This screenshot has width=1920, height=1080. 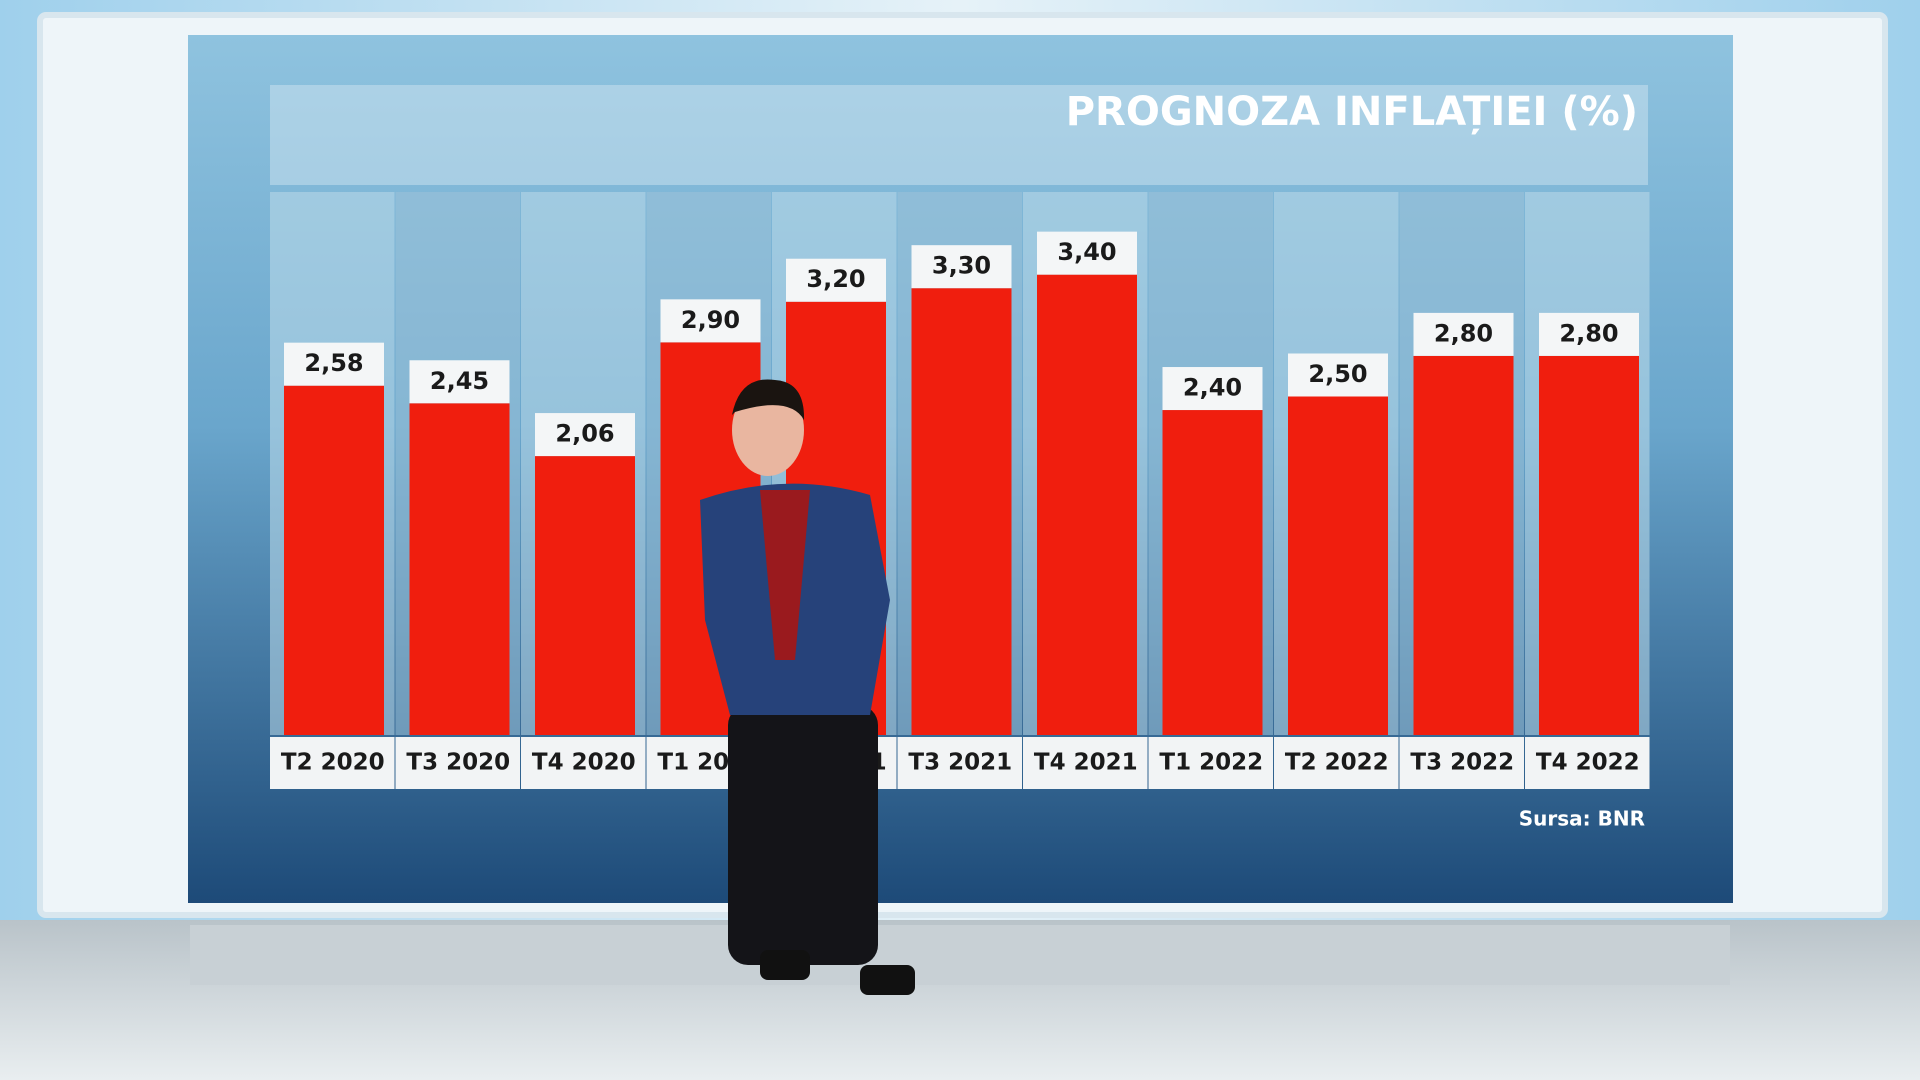 I want to click on x-tick-label: T2 2020, so click(x=333, y=763).